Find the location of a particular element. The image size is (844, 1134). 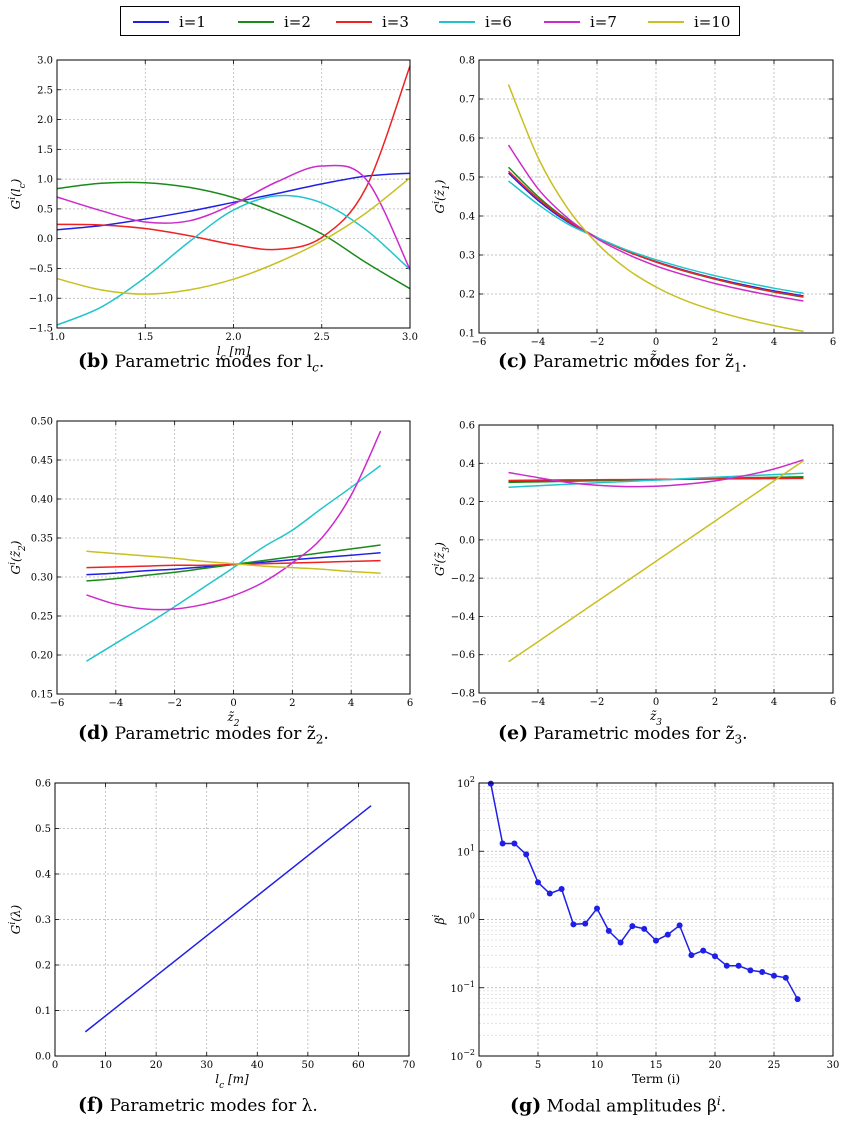

x-tick-label: 1.0 is located at coordinates (57, 337).